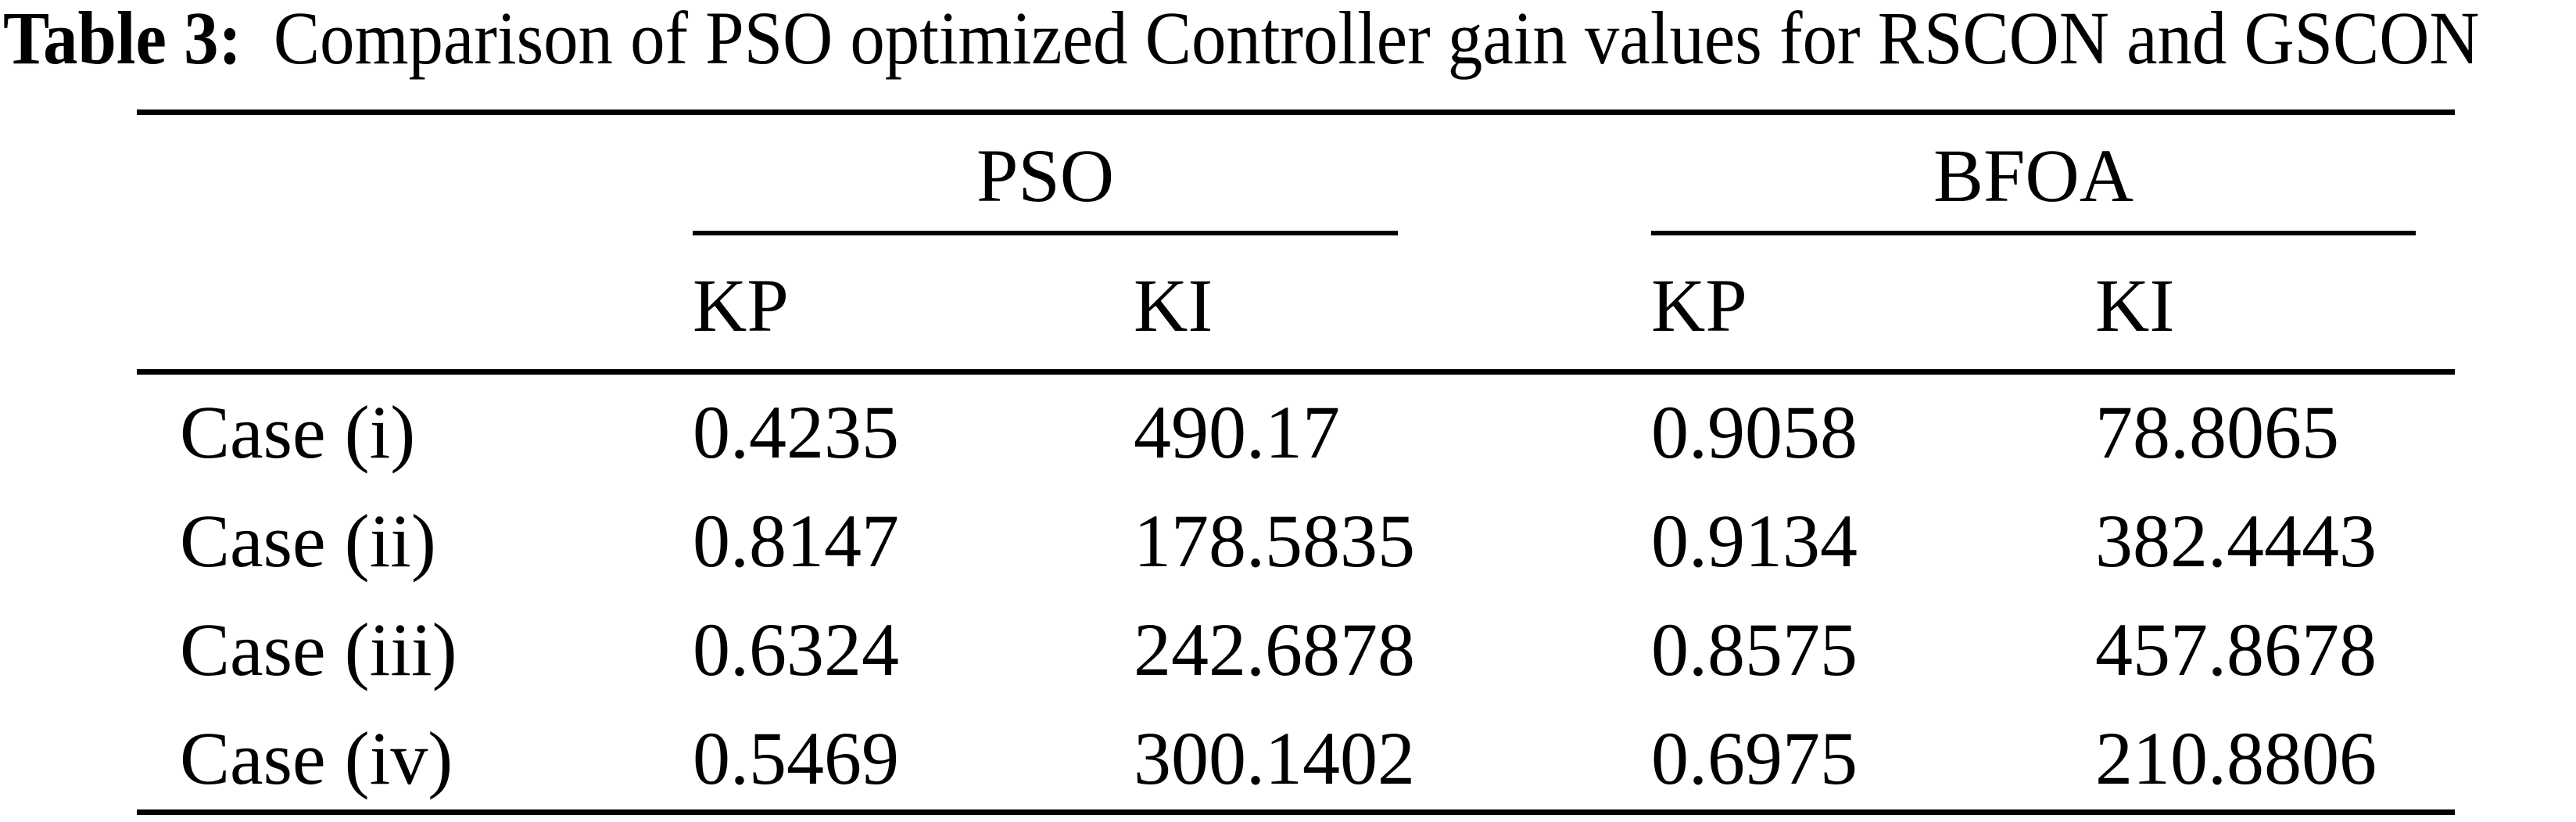  What do you see at coordinates (122, 40) in the screenshot?
I see `caption-number: Table 3:` at bounding box center [122, 40].